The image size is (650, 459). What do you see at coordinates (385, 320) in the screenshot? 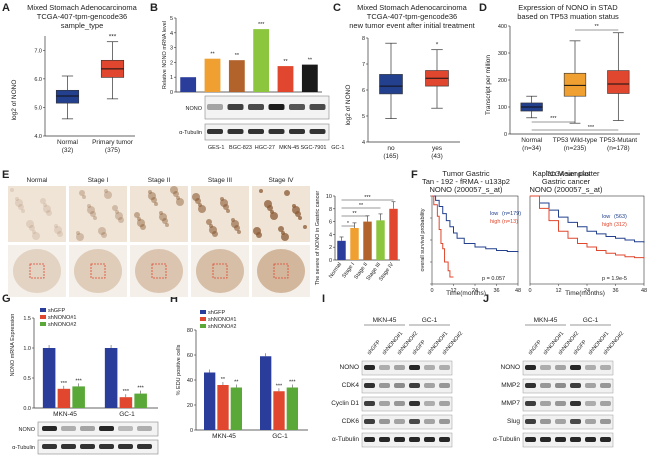
I see `panel-i-group-0: MKN-45` at bounding box center [385, 320].